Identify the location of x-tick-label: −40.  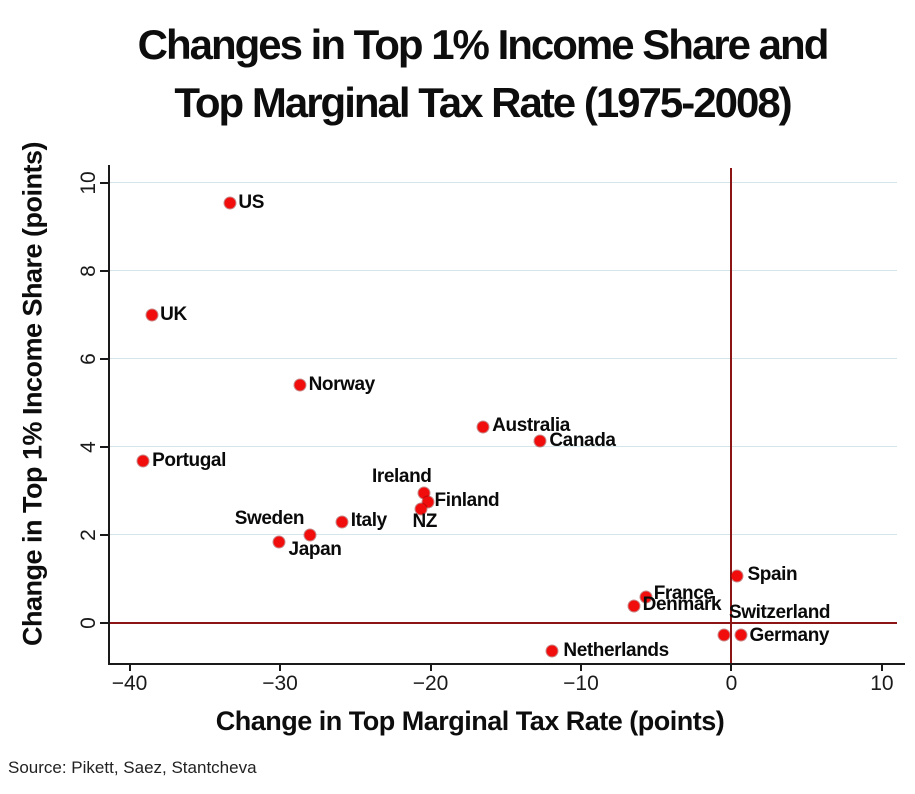
(129, 683).